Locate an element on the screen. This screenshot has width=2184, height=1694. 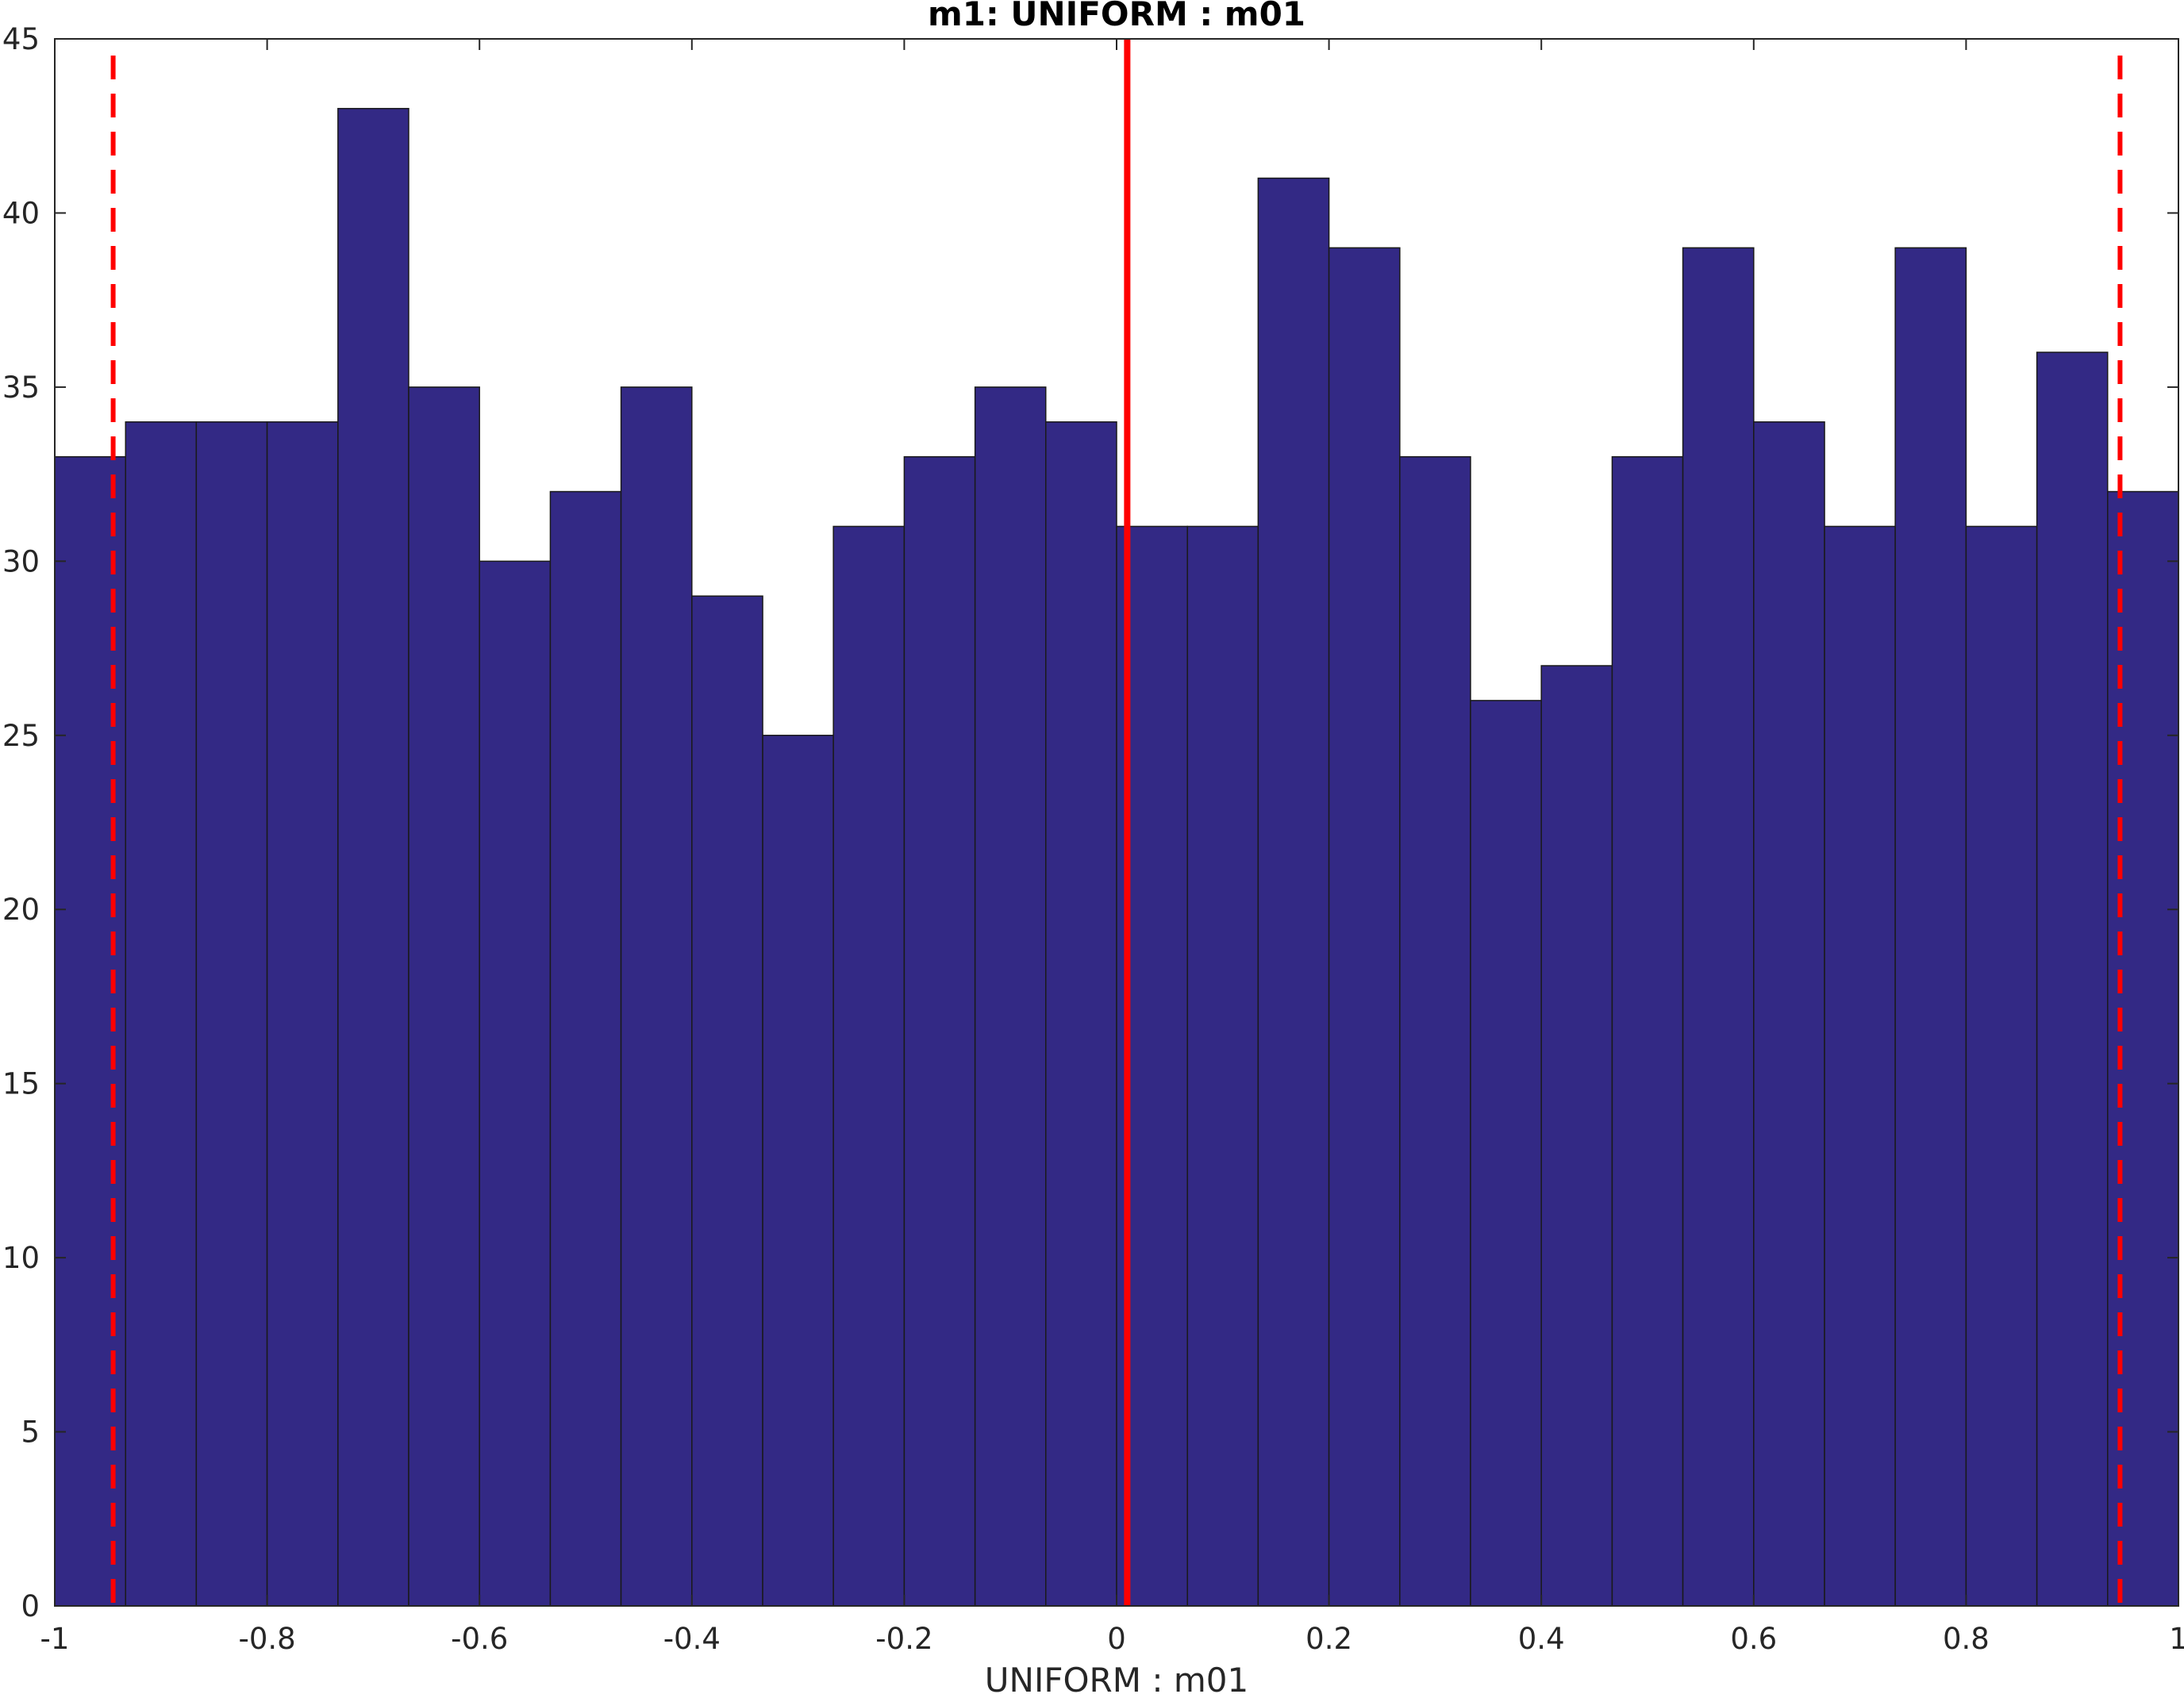
x-tick-label: -0.2 is located at coordinates (903, 1639).